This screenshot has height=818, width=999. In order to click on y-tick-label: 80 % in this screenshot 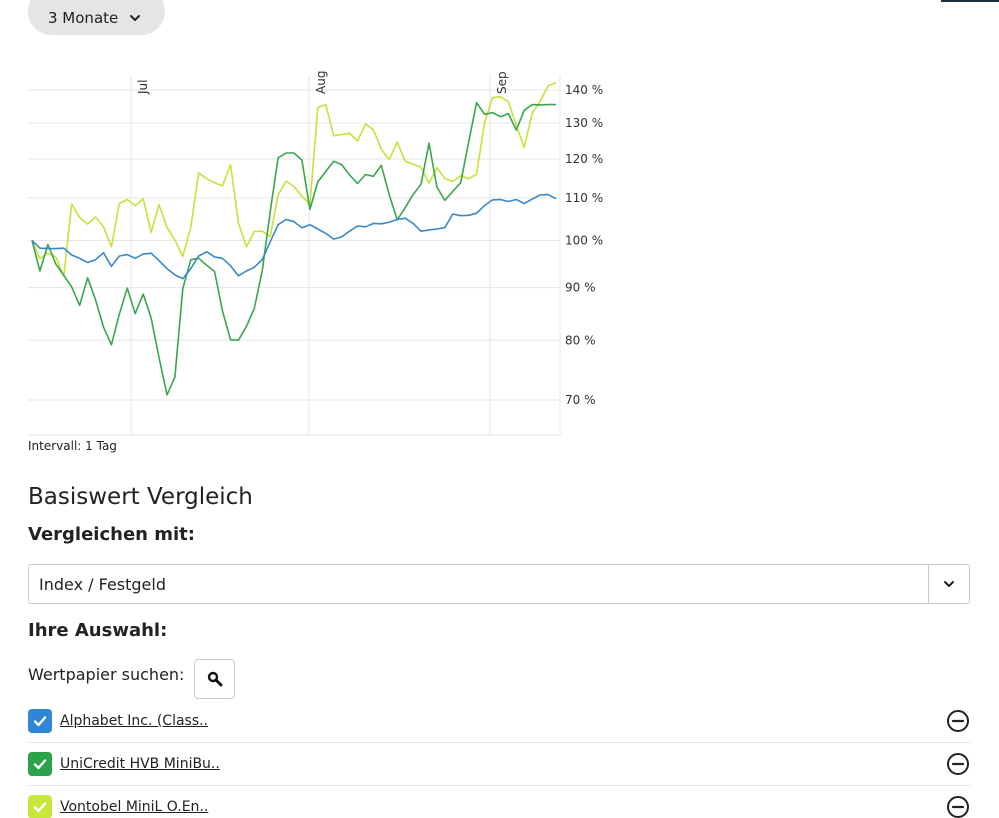, I will do `click(580, 340)`.